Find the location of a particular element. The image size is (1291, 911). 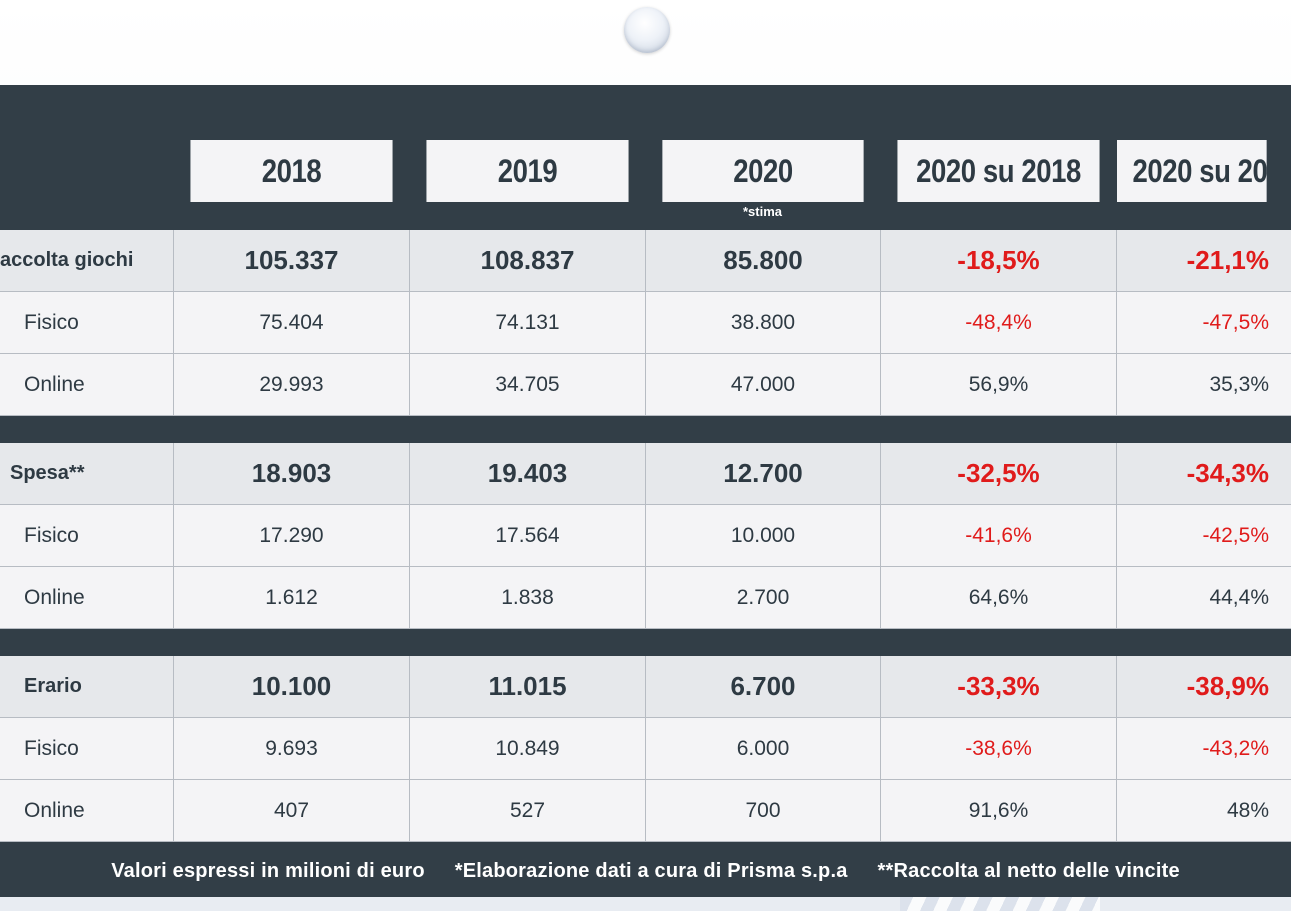

table-cell: 18.903 is located at coordinates (292, 474).